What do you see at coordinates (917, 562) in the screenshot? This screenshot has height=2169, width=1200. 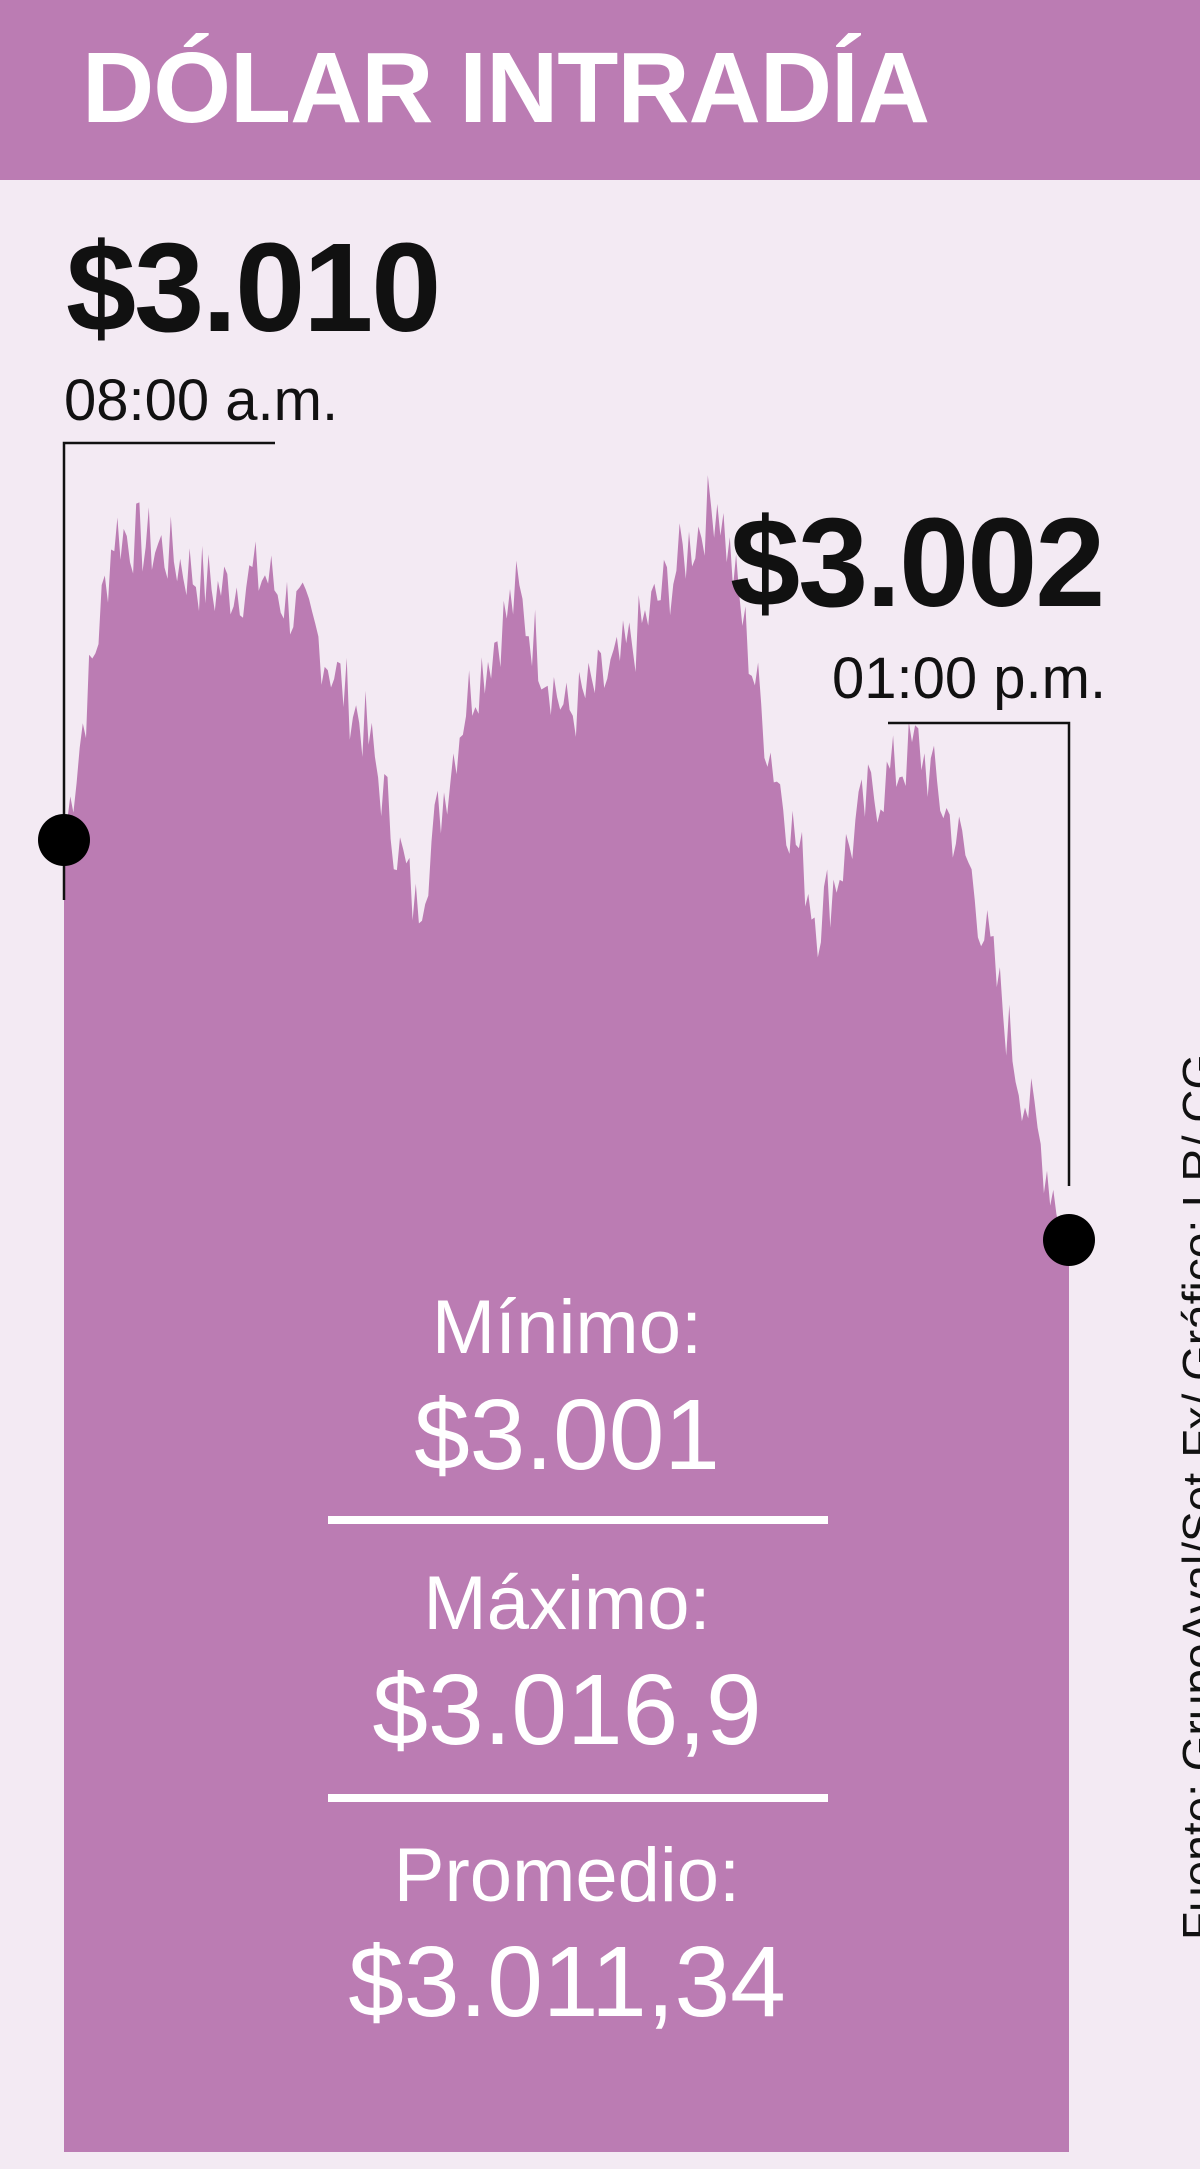 I see `close-price-value: $3.002` at bounding box center [917, 562].